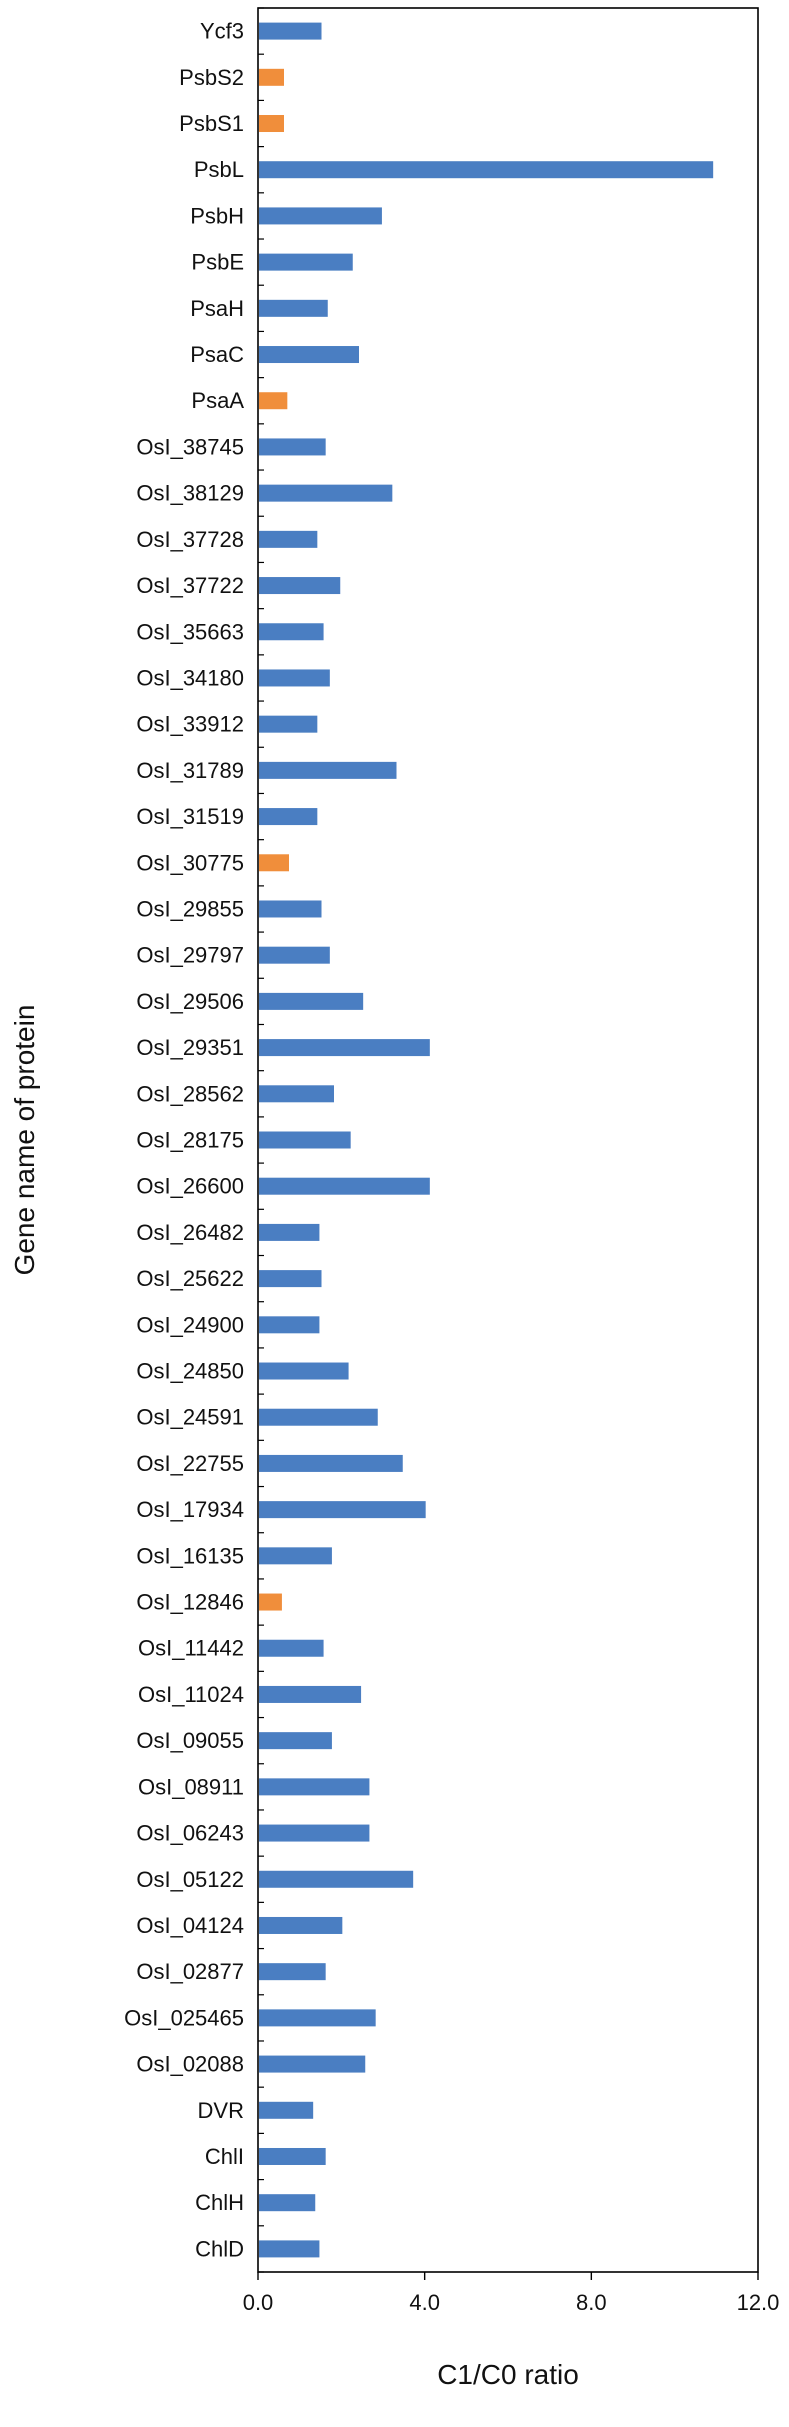 This screenshot has height=2427, width=789. I want to click on category-label: OsI_28562, so click(190, 1093).